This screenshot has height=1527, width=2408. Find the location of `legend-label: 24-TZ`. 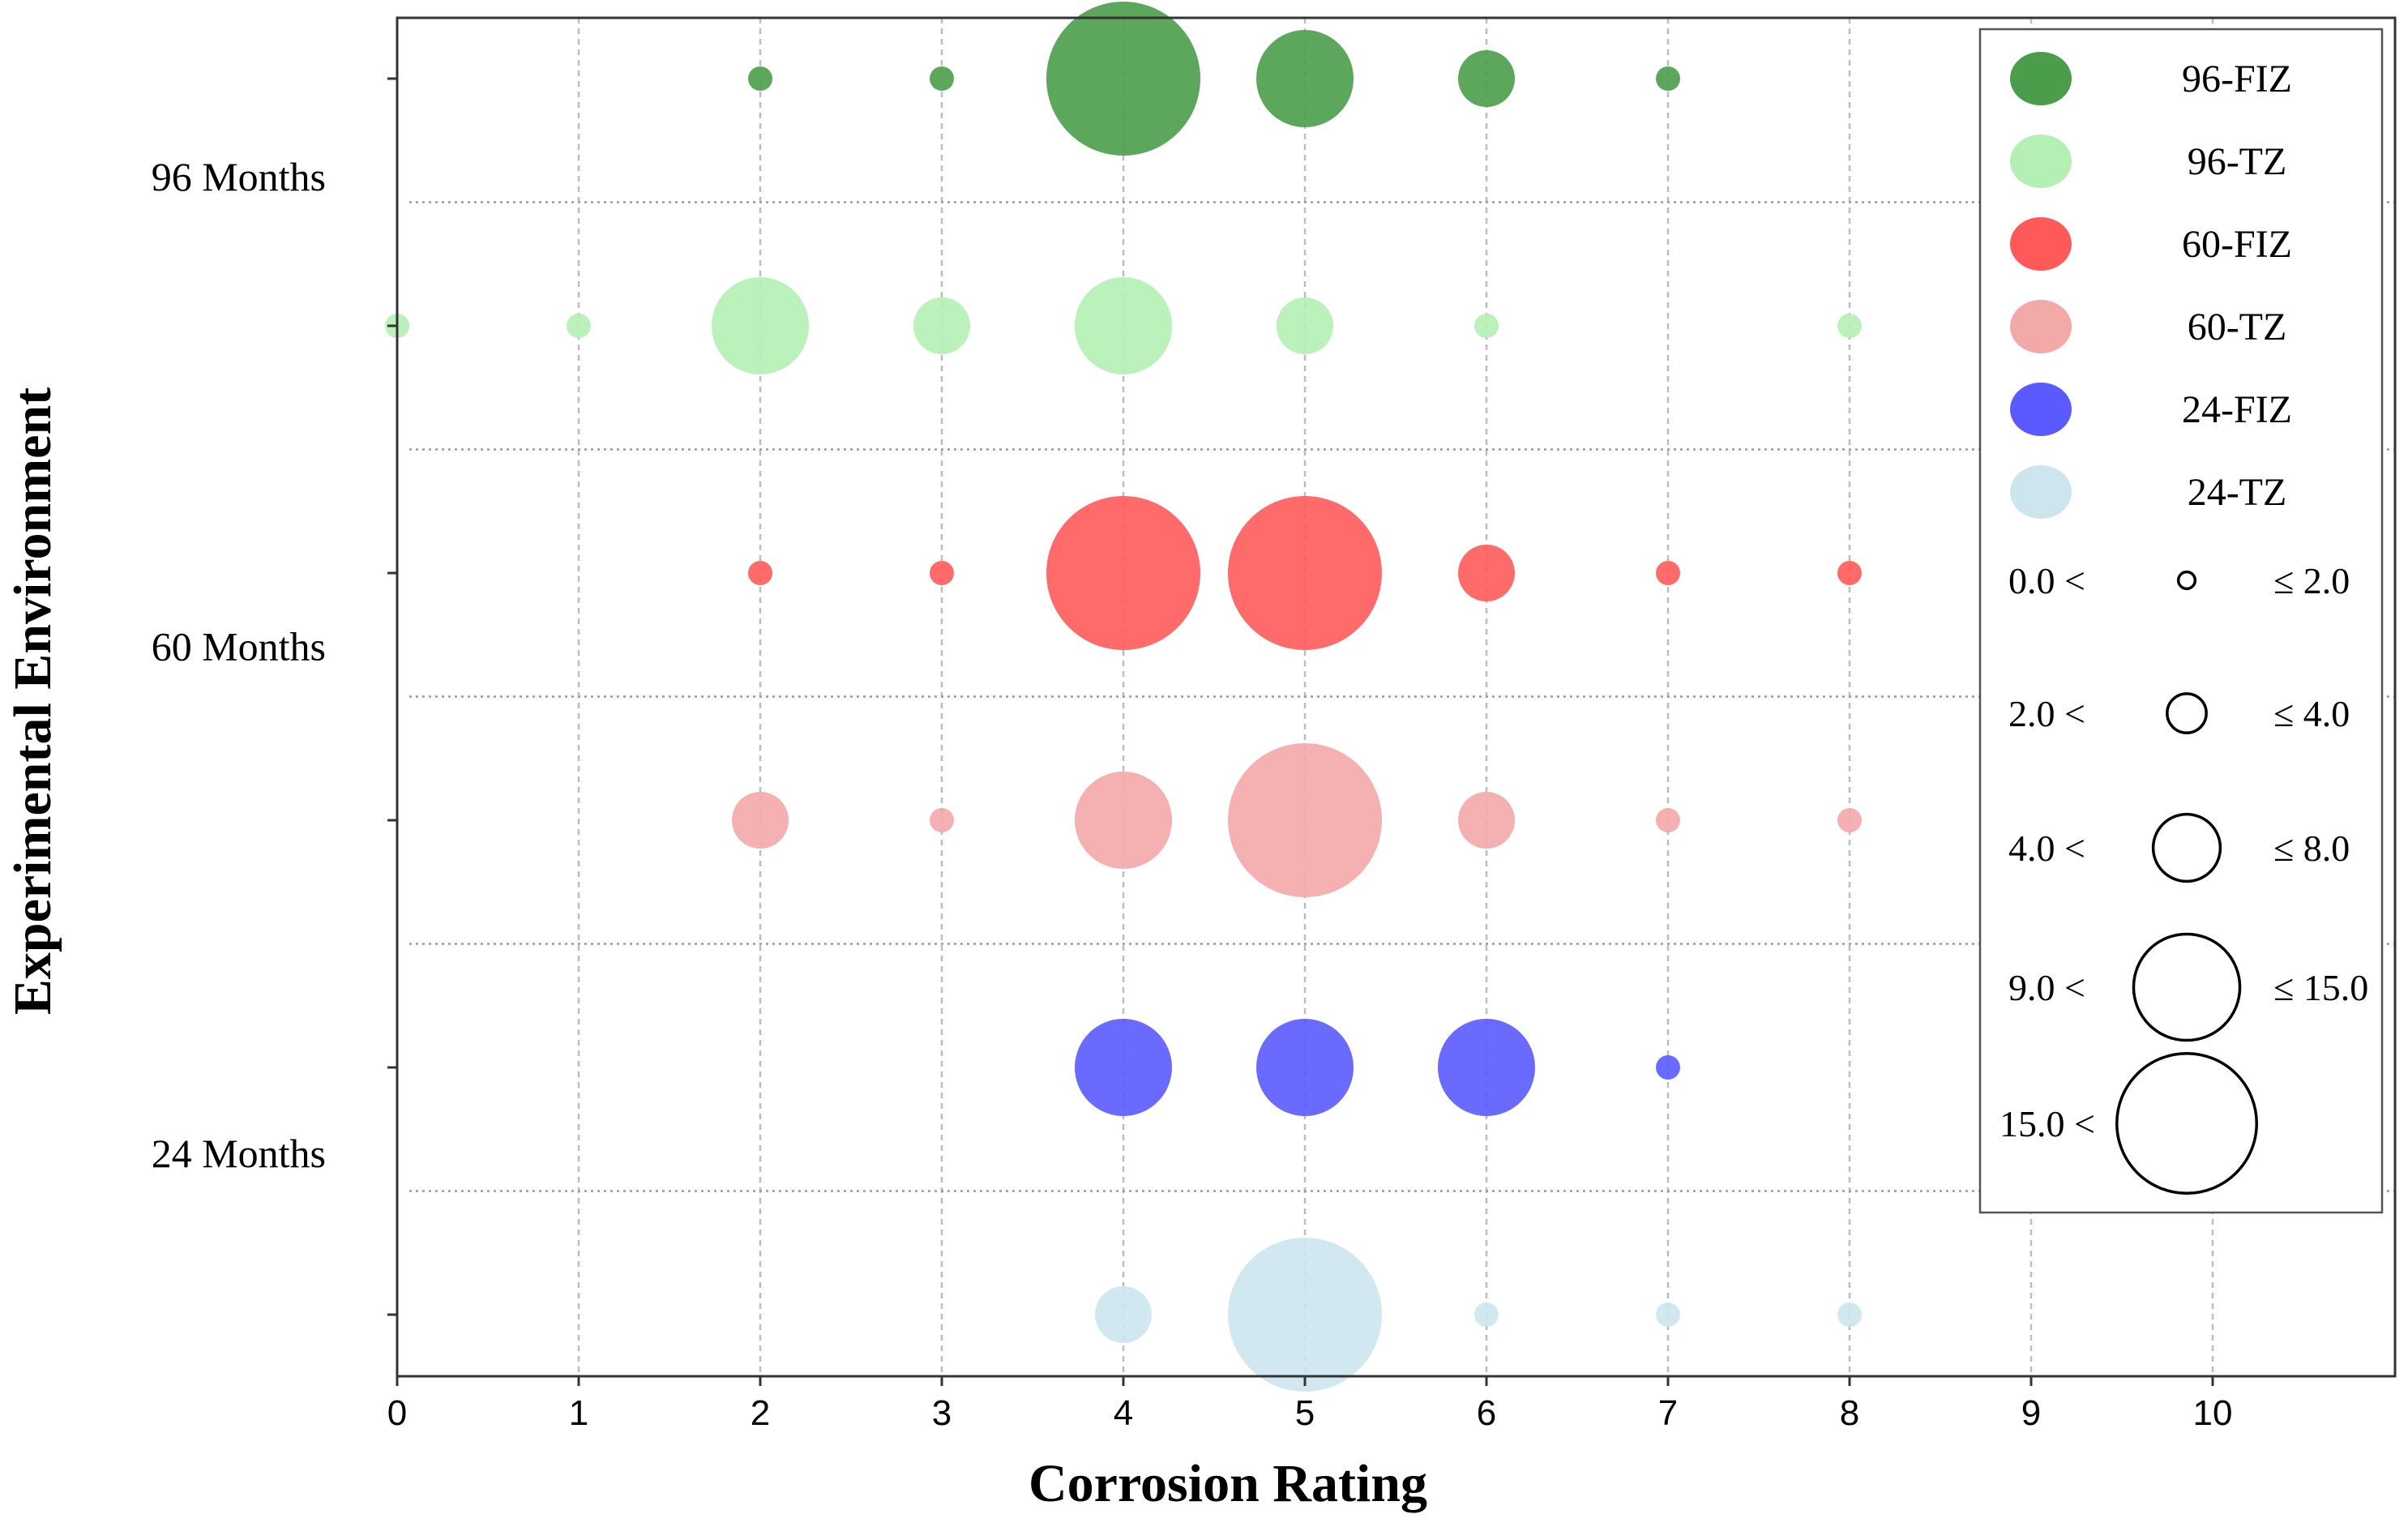

legend-label: 24-TZ is located at coordinates (2237, 492).